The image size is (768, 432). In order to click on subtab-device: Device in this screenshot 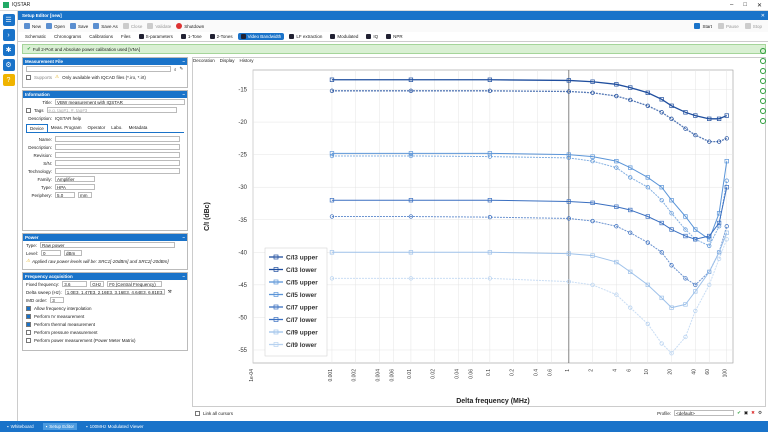, I will do `click(37, 128)`.